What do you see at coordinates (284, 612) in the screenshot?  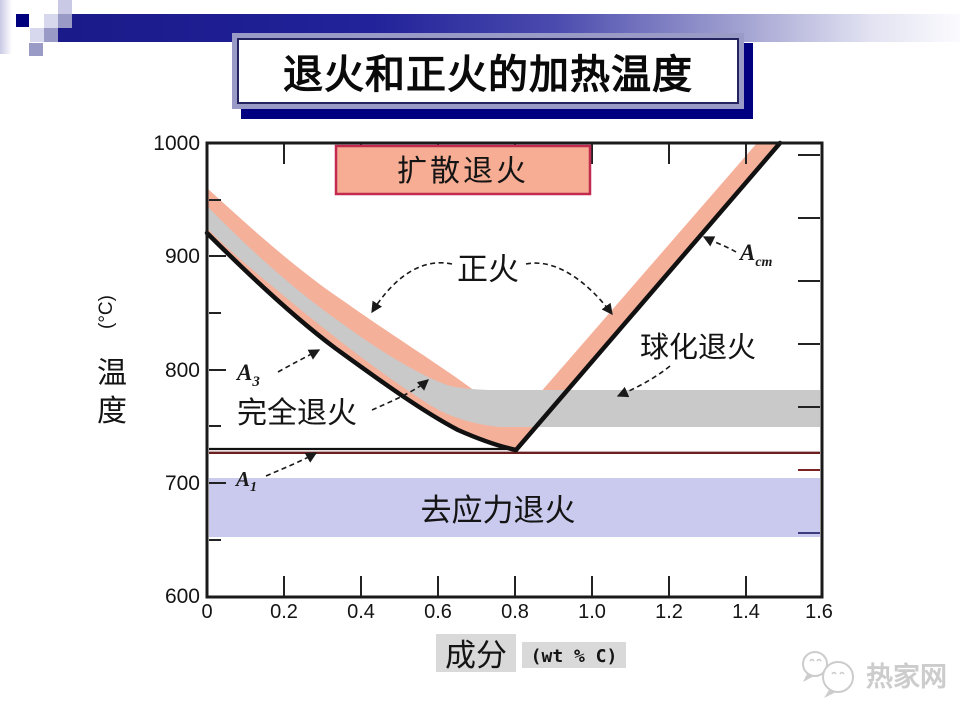 I see `x-tick-label: 0.2` at bounding box center [284, 612].